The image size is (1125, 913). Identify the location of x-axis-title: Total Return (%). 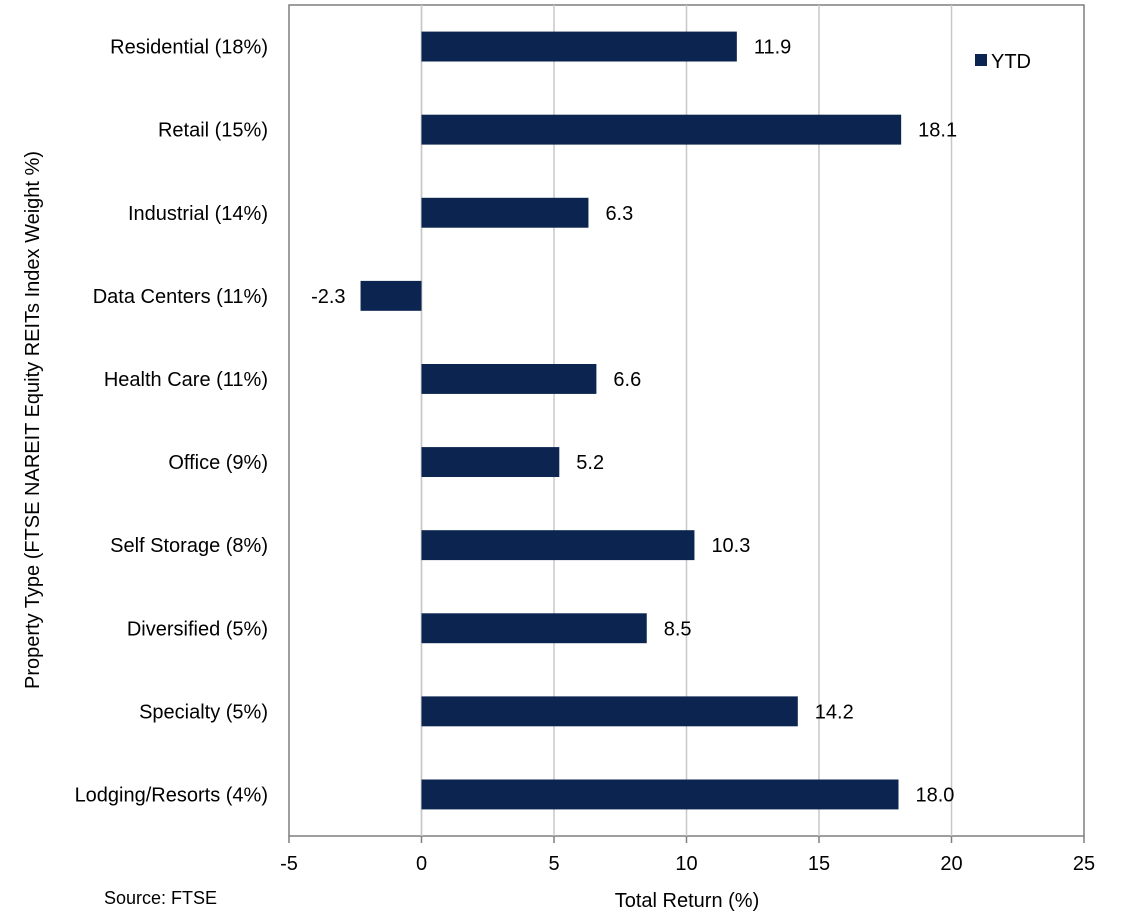
(687, 901).